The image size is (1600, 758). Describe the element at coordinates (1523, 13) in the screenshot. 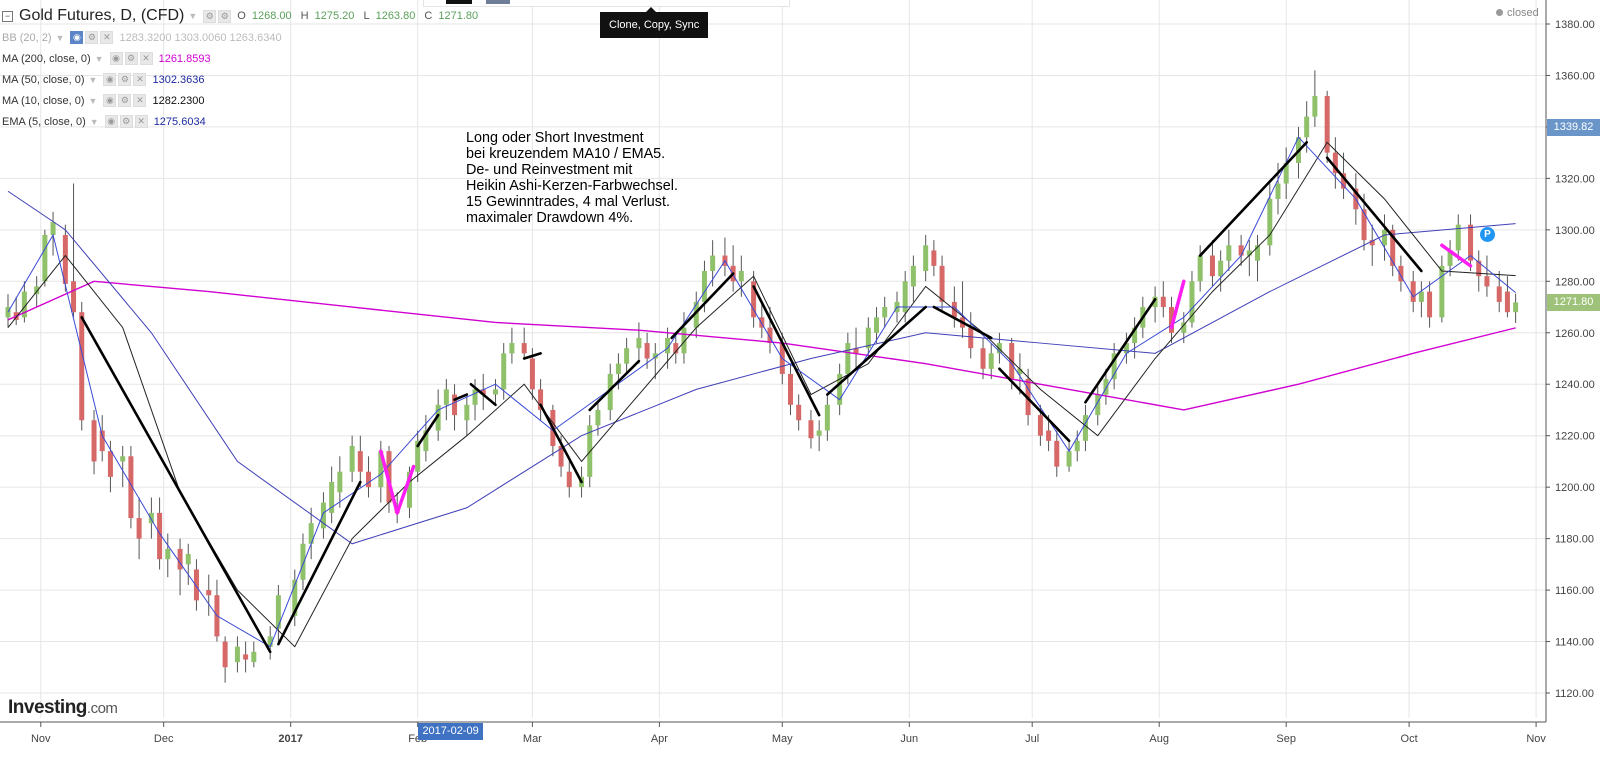

I see `status-text: closed` at that location.